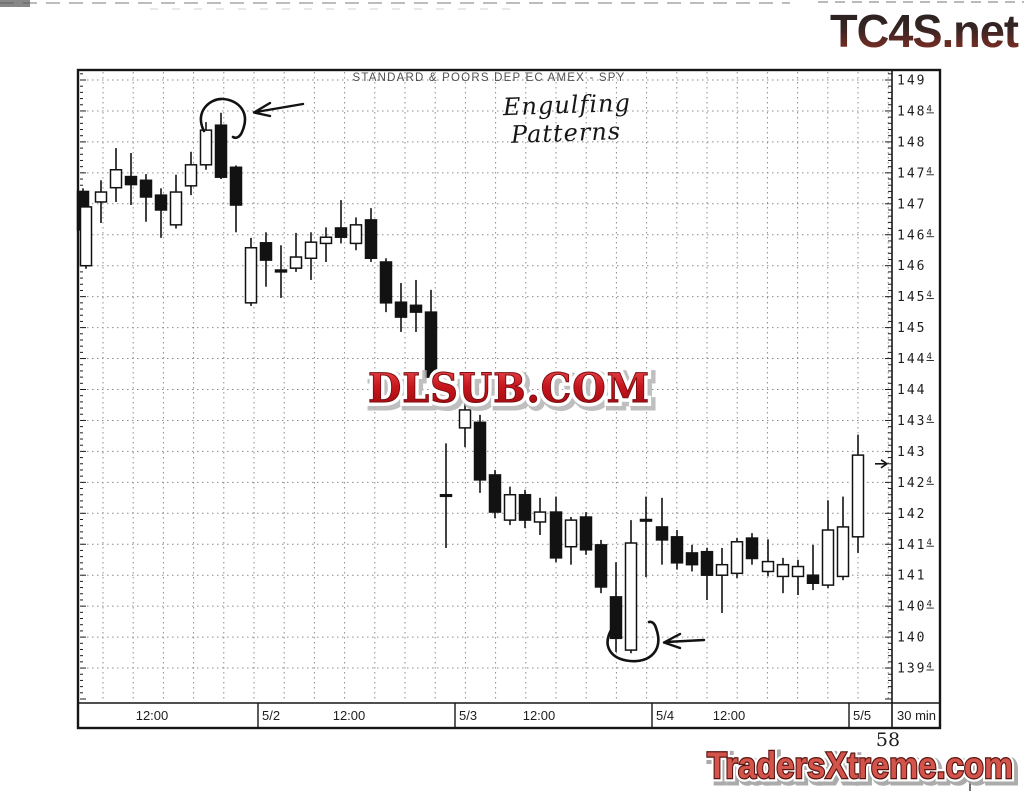 This screenshot has height=791, width=1024. What do you see at coordinates (567, 105) in the screenshot?
I see `handwritten-note-line1: Engulfing` at bounding box center [567, 105].